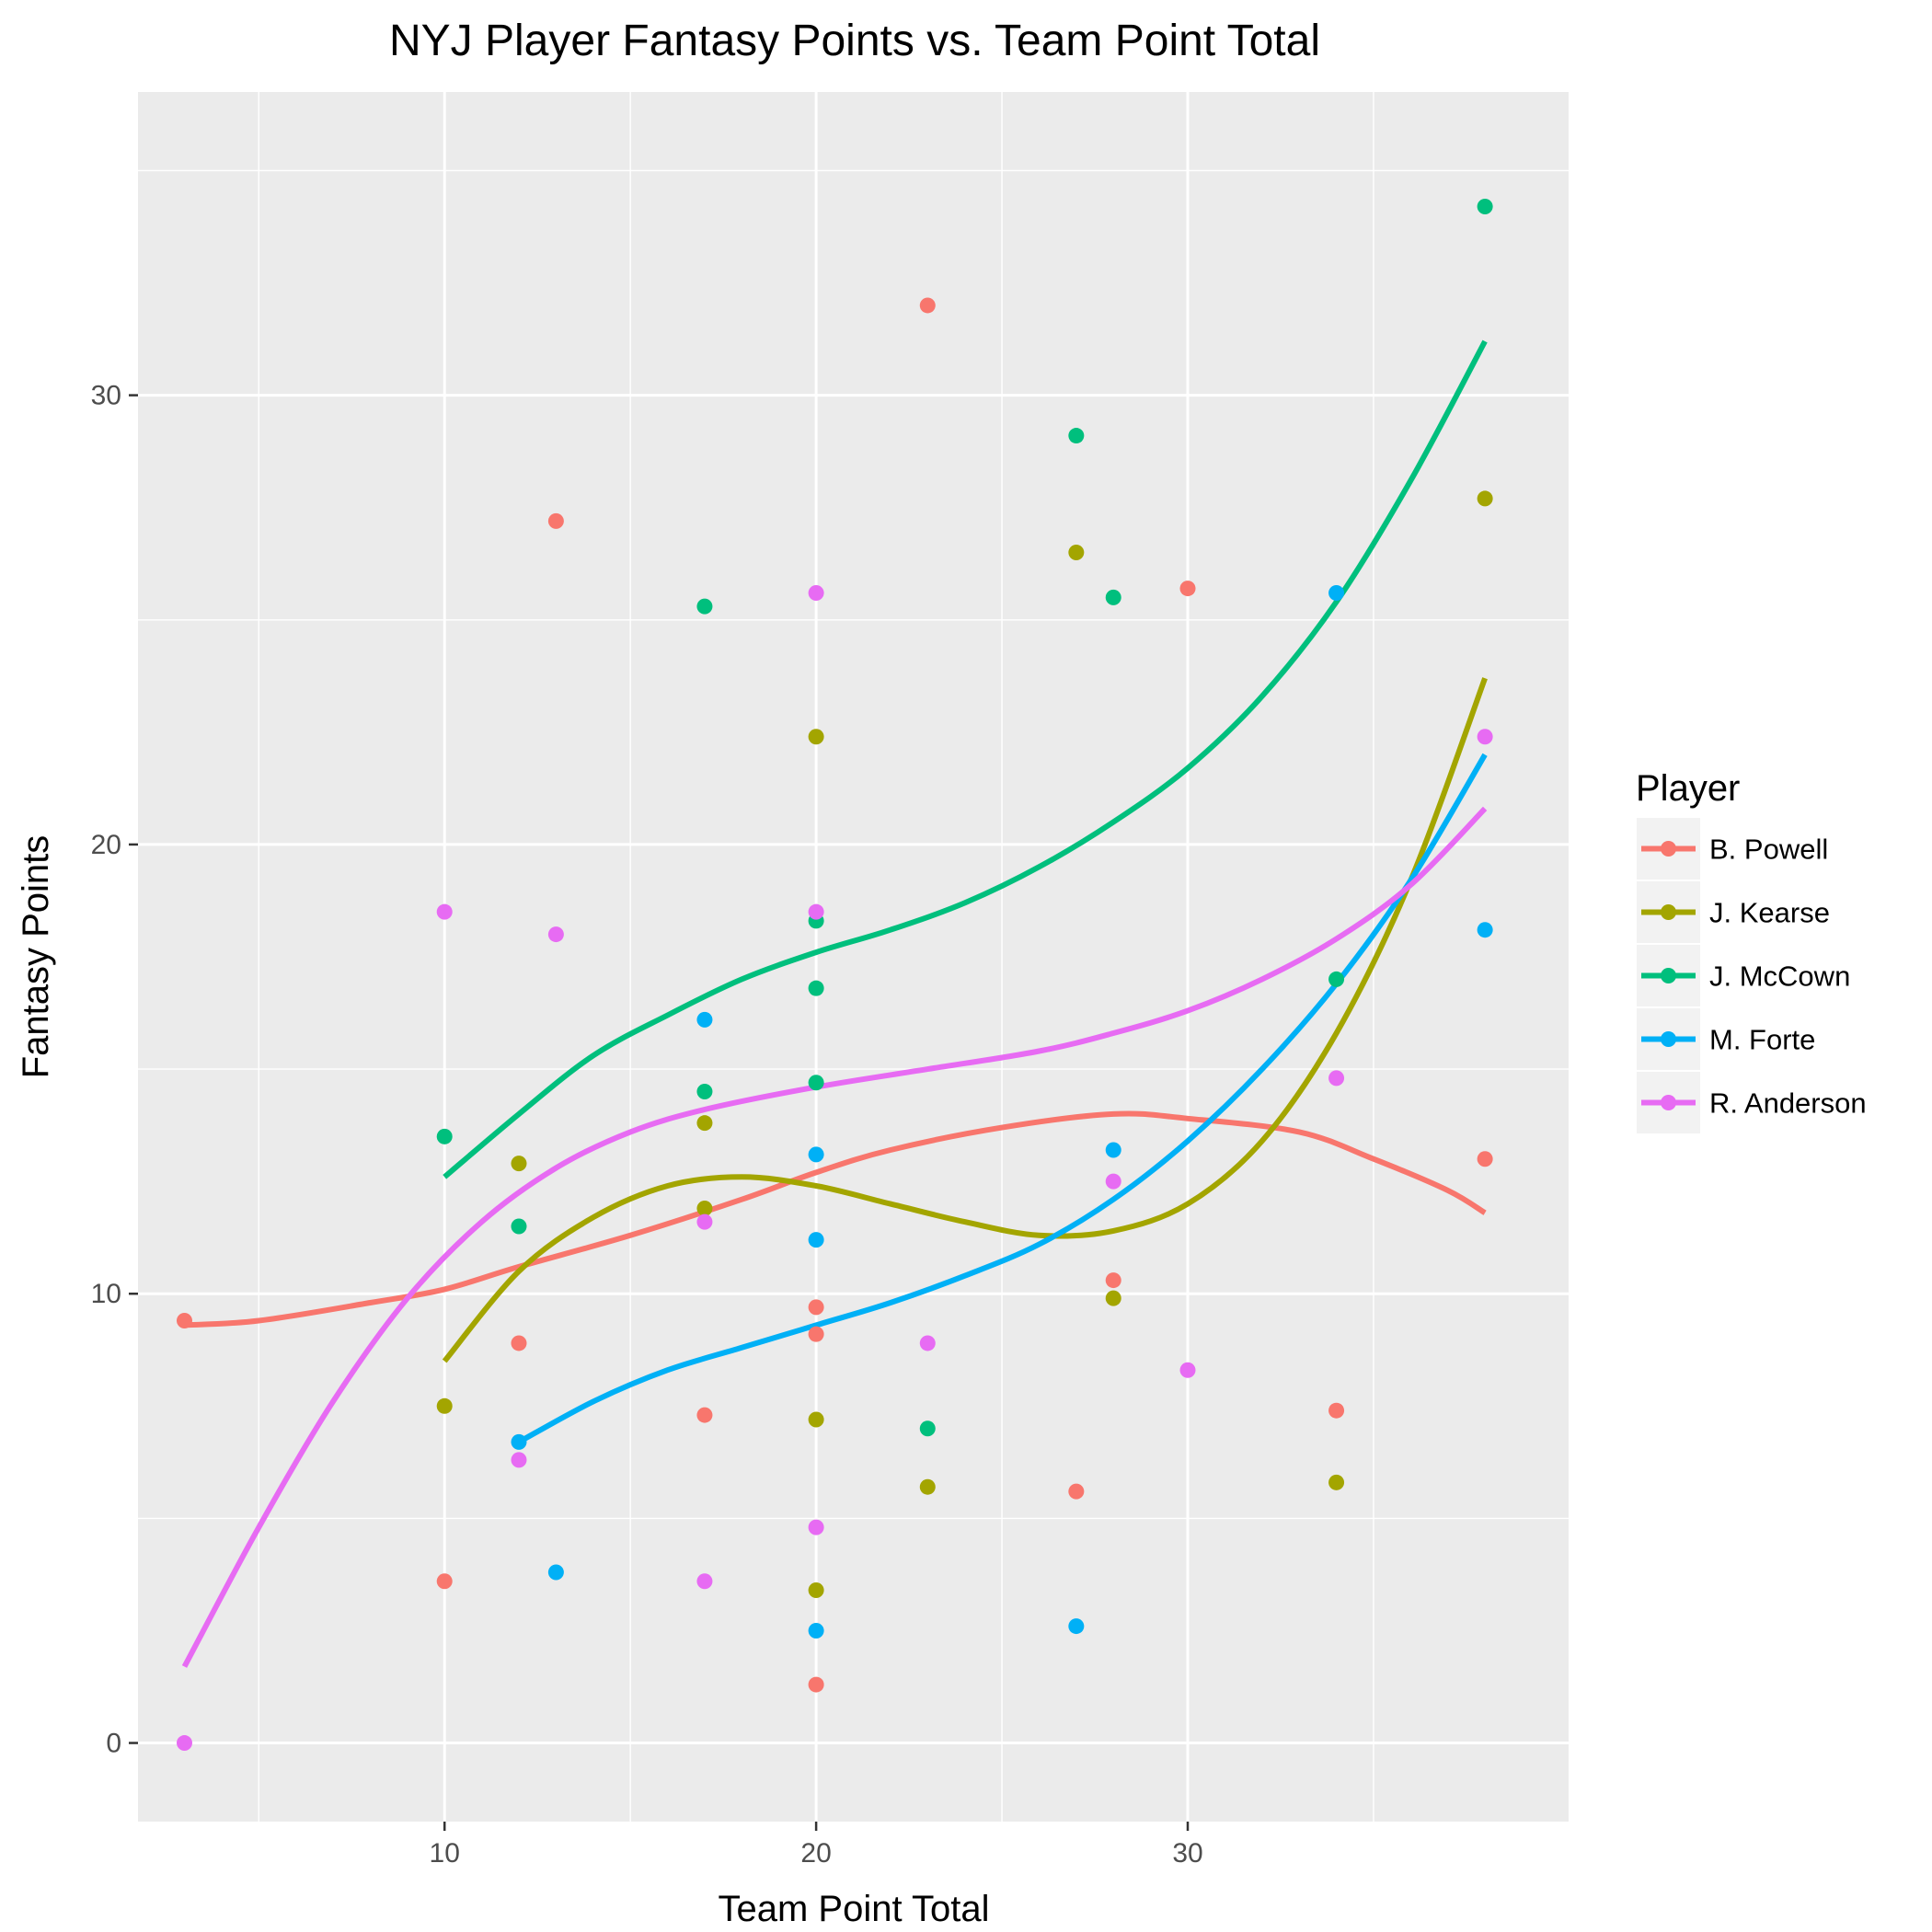 Image resolution: width=1932 pixels, height=1932 pixels. I want to click on legend-item-b-powell: B. Powell, so click(1732, 849).